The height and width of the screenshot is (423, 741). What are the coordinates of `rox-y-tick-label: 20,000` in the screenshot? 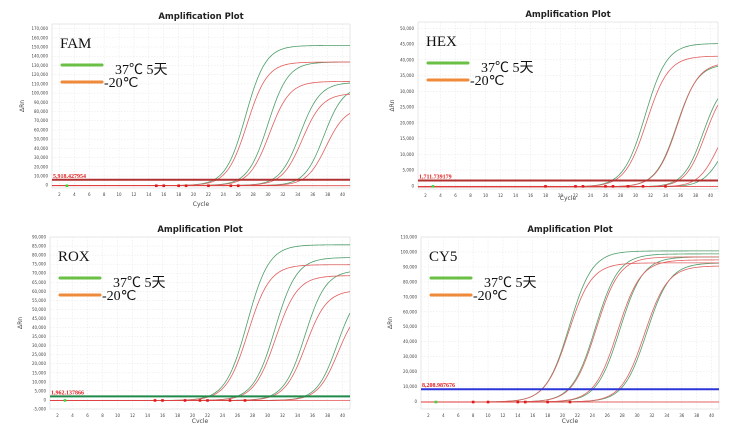 It's located at (39, 363).